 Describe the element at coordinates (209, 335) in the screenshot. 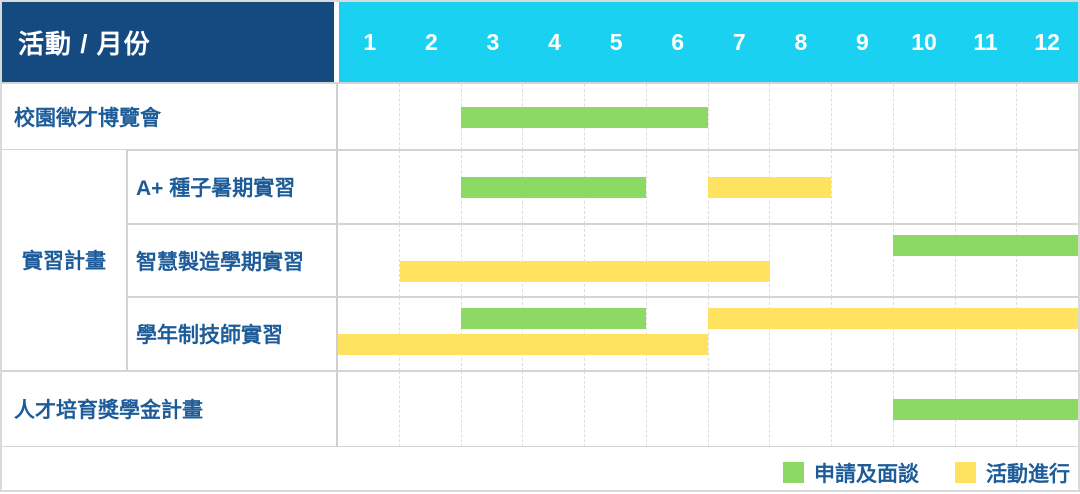

I see `row-label: 學年制技師實習` at that location.